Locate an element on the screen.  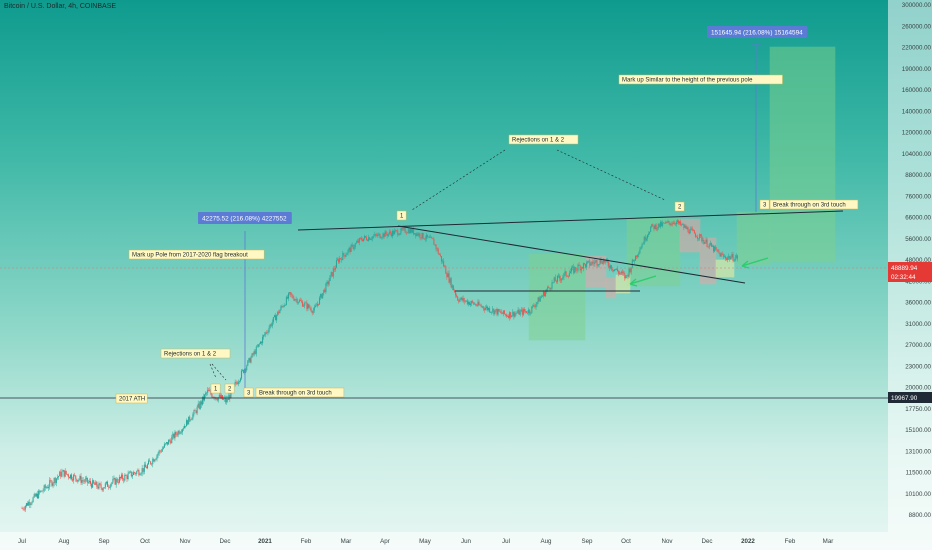
y-tick-label: 160000.00 is located at coordinates (917, 90).